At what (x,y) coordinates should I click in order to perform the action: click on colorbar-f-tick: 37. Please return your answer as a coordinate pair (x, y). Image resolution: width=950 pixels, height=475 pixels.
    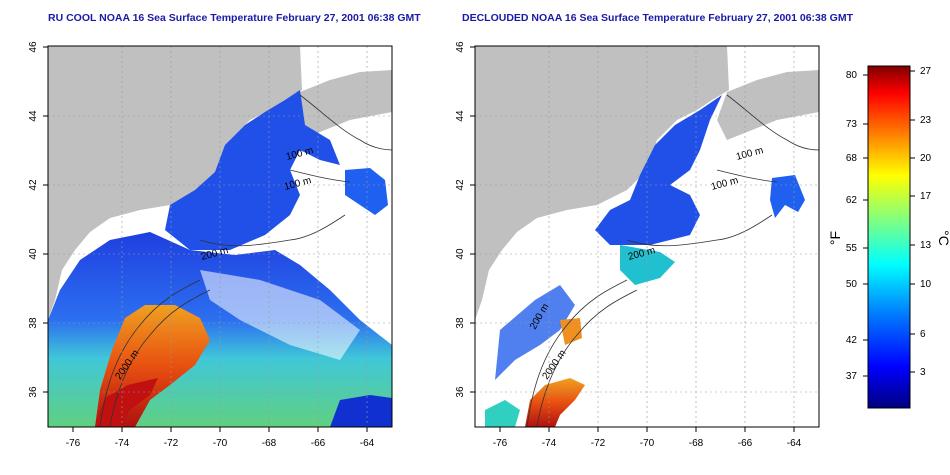
    Looking at the image, I should click on (852, 376).